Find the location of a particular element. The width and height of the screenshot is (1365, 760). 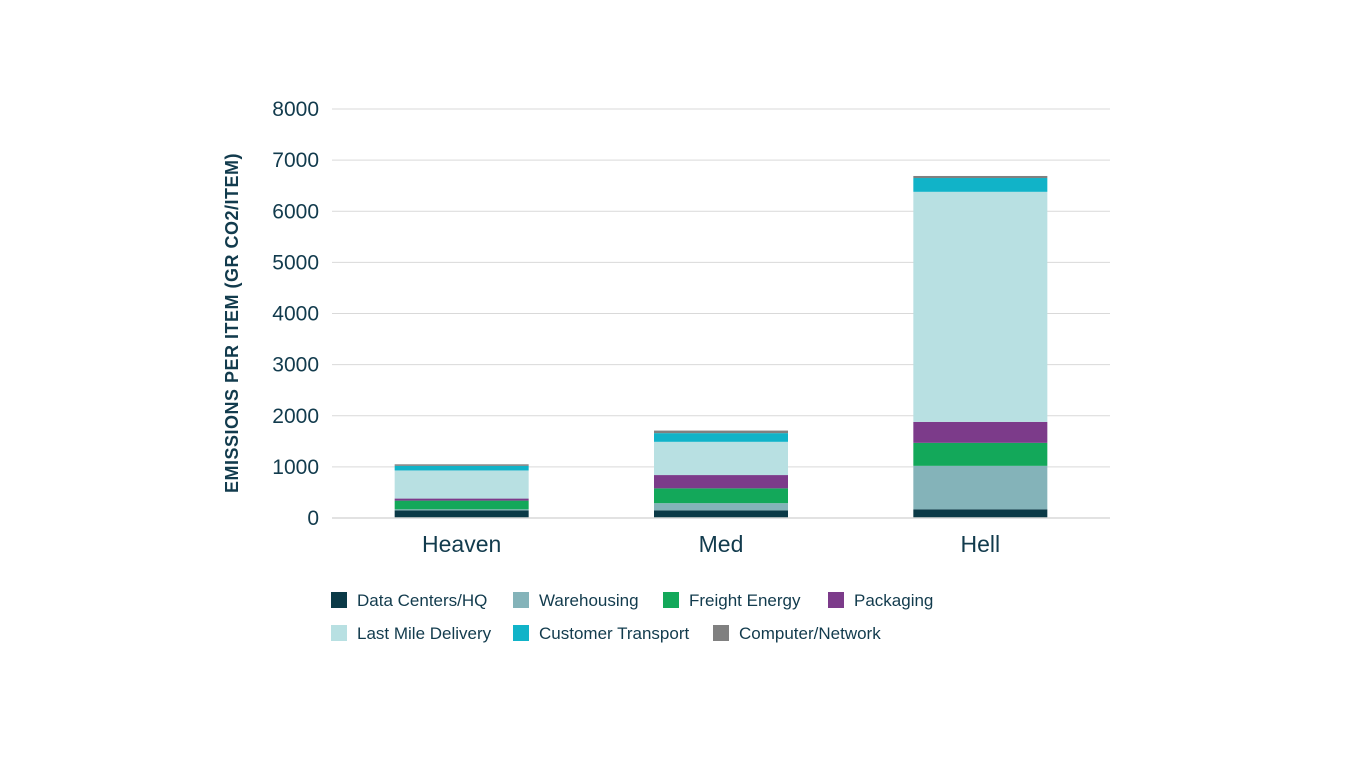

legend-label: Data Centers/HQ is located at coordinates (422, 600).